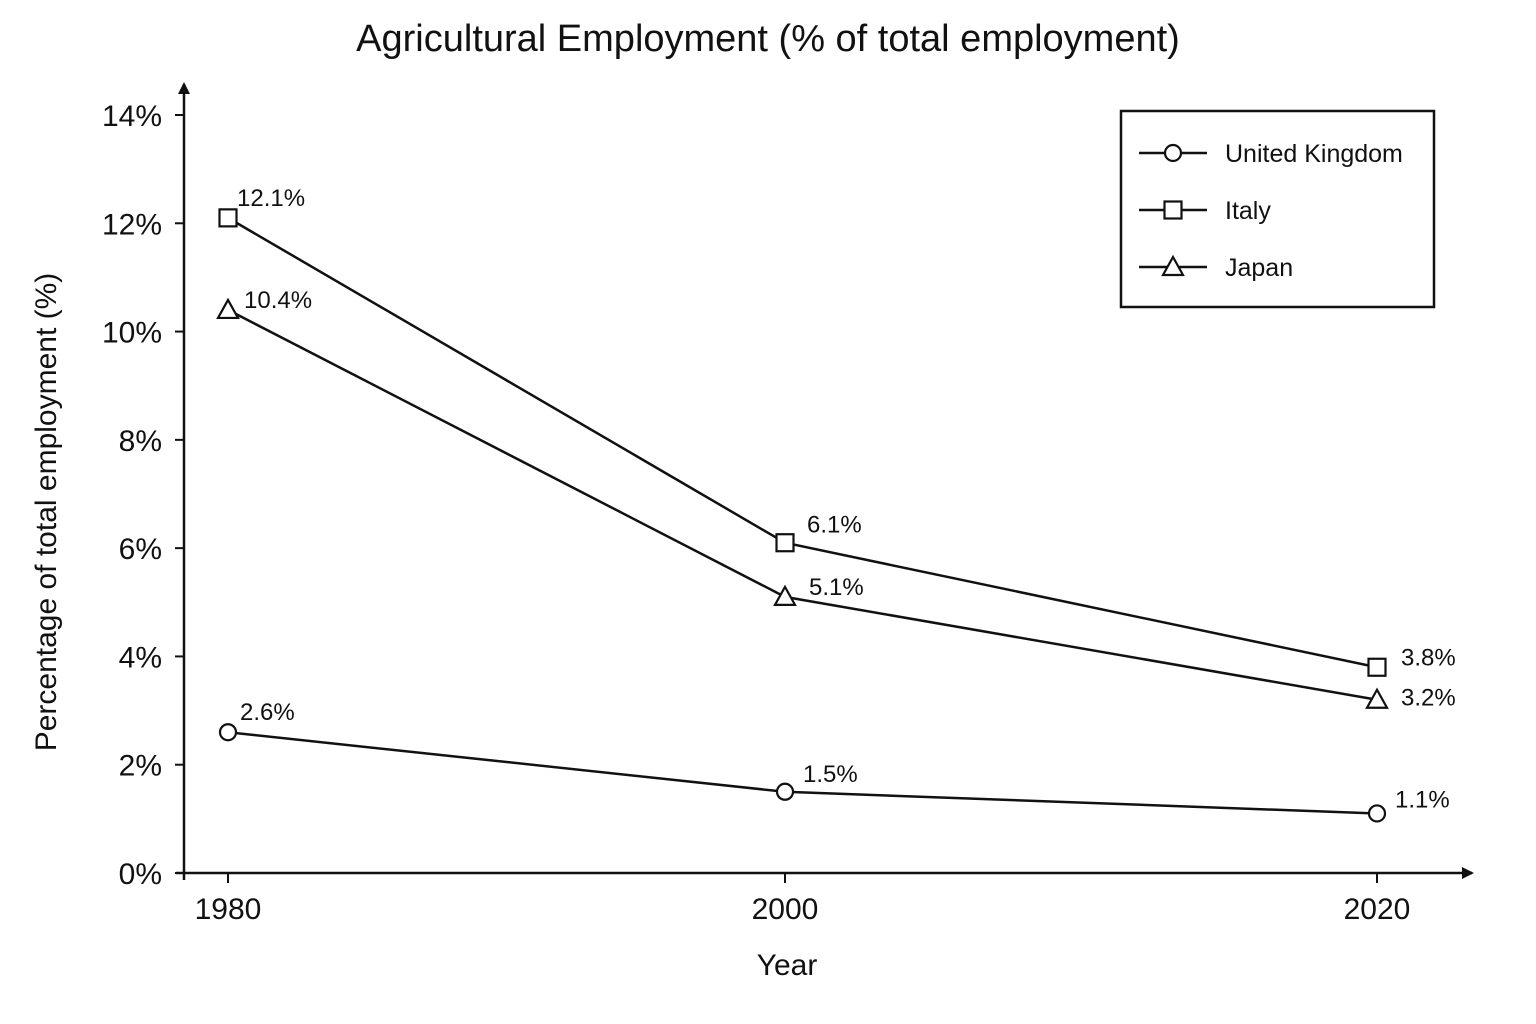 The image size is (1536, 1024). What do you see at coordinates (271, 198) in the screenshot?
I see `data-label: 12.1%` at bounding box center [271, 198].